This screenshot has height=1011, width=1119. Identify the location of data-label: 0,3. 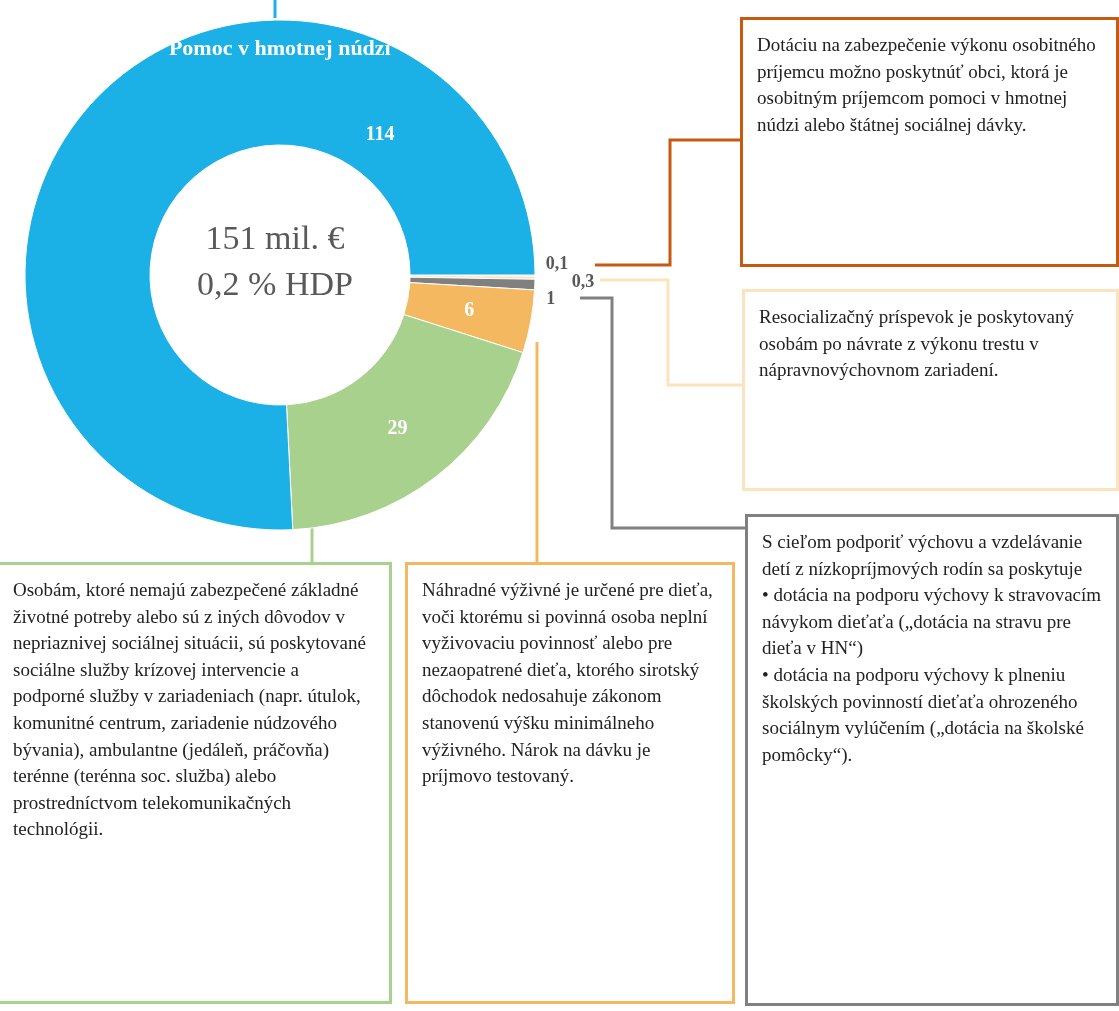
(583, 280).